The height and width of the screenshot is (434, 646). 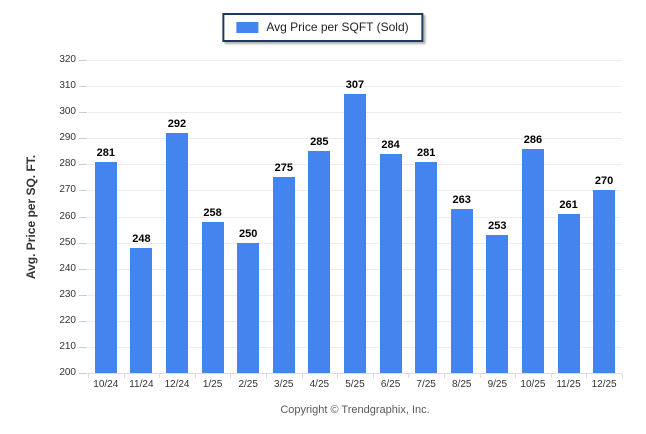 What do you see at coordinates (497, 384) in the screenshot?
I see `x-tick-label: 9/25` at bounding box center [497, 384].